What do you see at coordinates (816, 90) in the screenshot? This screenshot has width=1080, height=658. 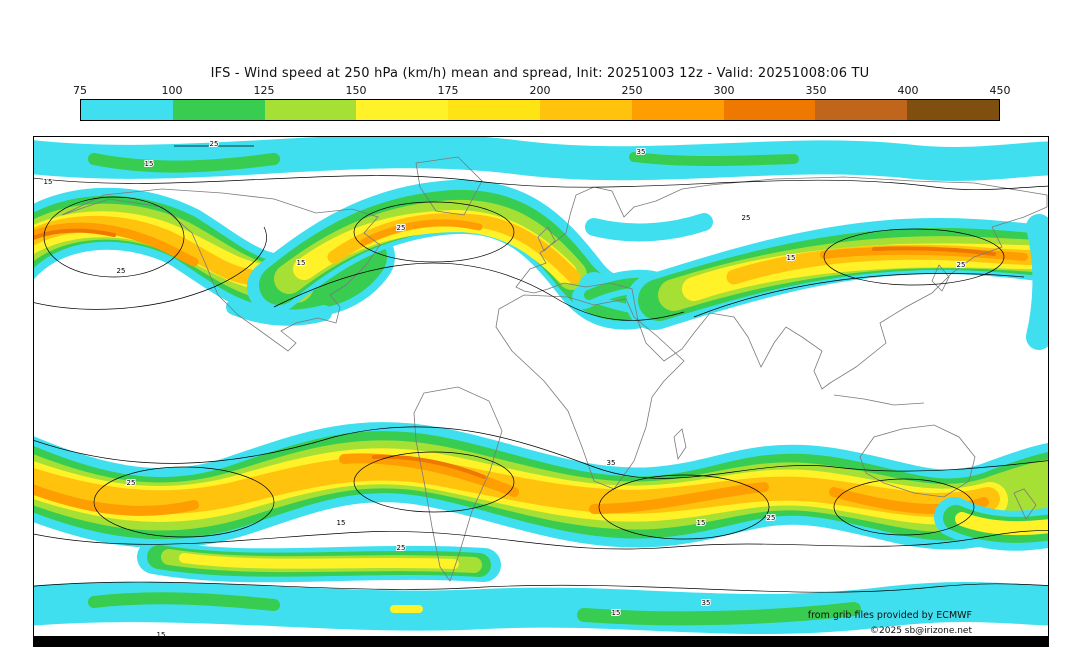 I see `colorbar-tick-label: 350` at bounding box center [816, 90].